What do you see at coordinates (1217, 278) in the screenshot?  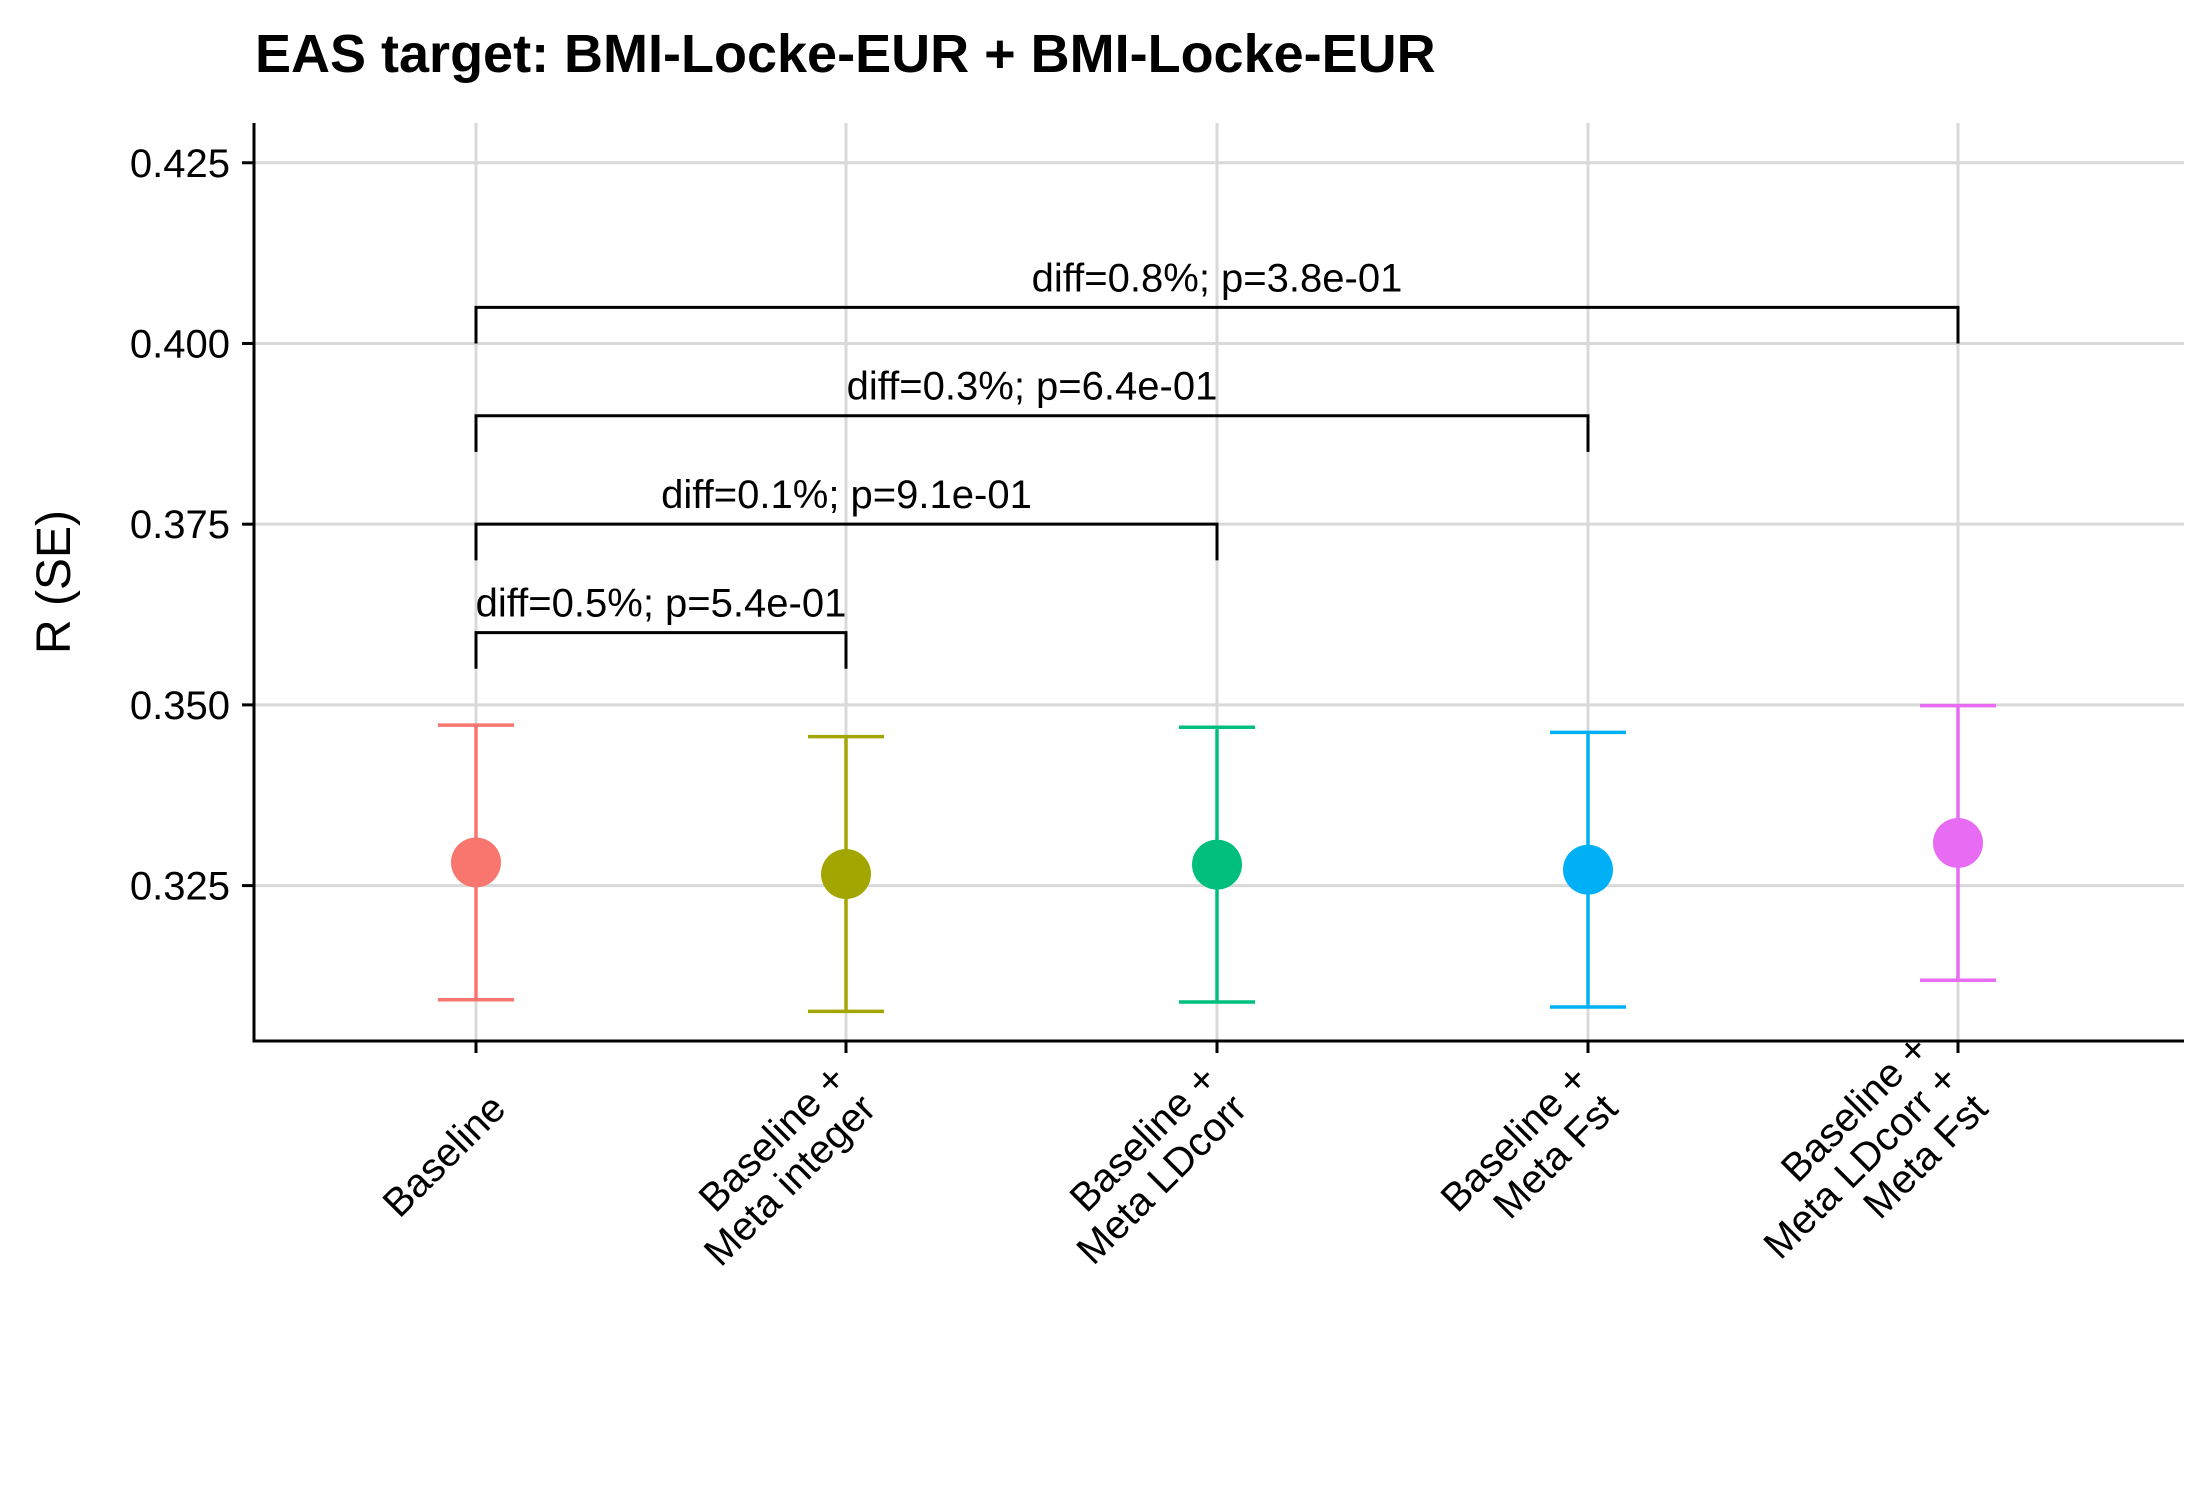 I see `comparison-label: diff=0.8%; p=3.8e-01` at bounding box center [1217, 278].